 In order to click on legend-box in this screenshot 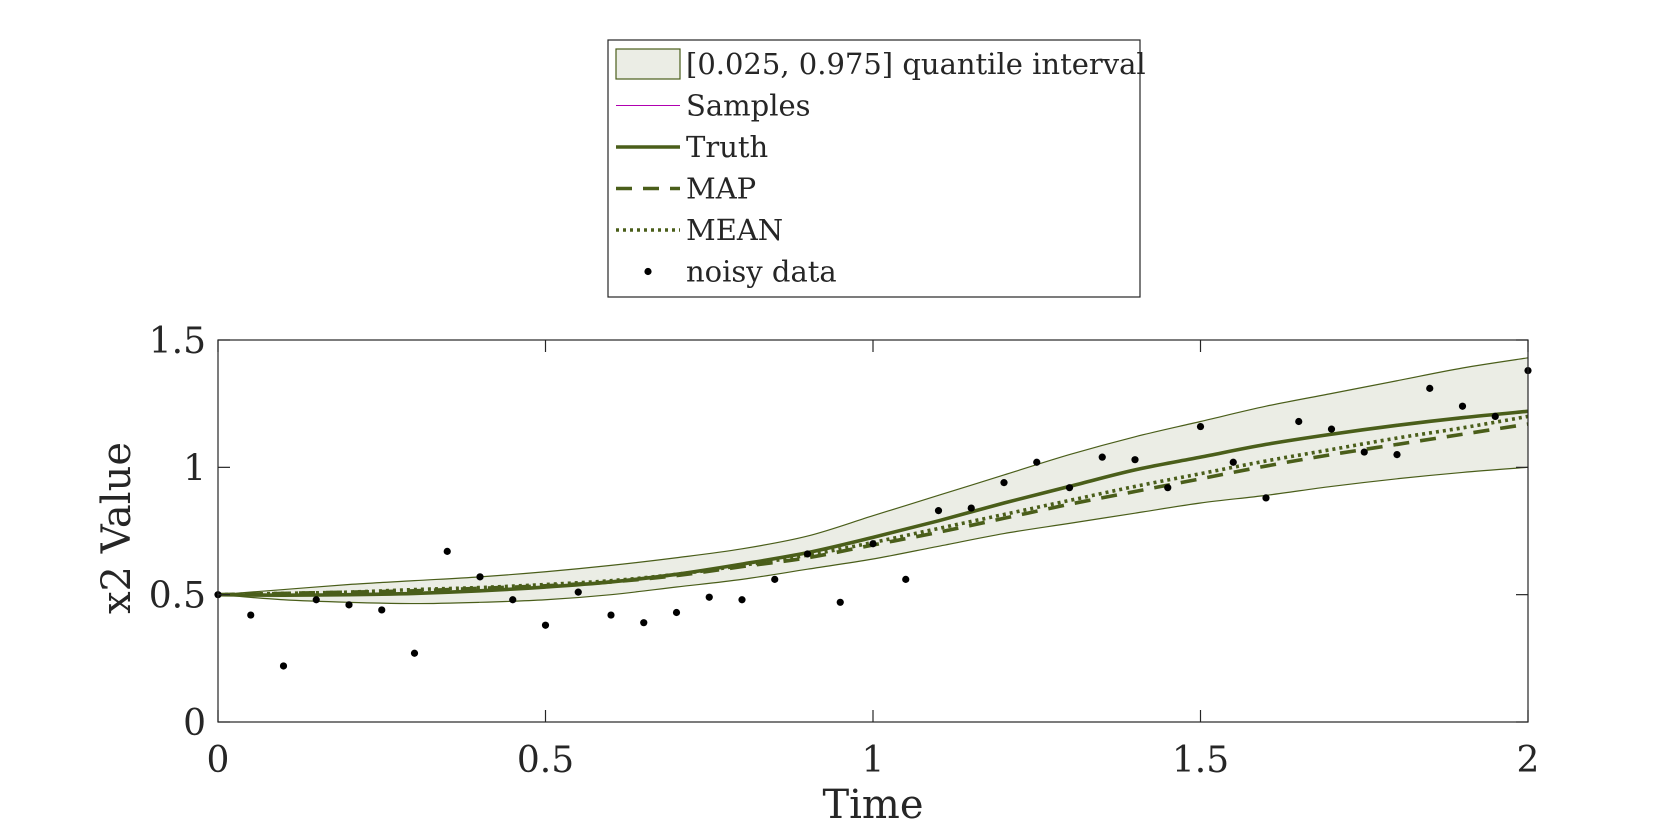, I will do `click(874, 168)`.